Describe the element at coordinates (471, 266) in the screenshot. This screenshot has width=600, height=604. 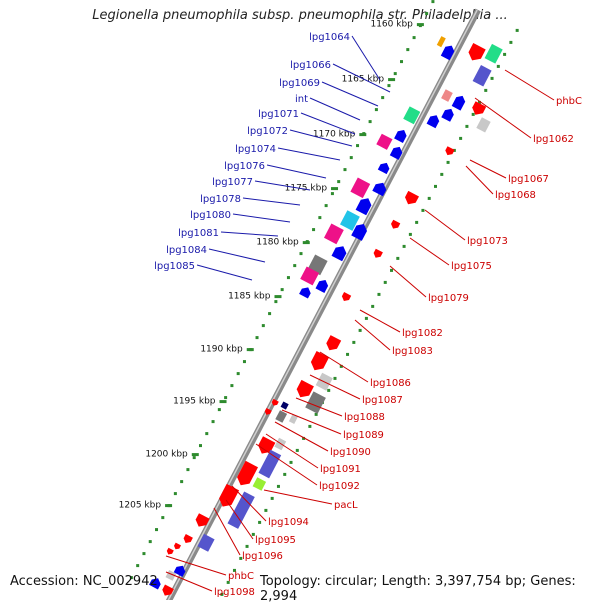
I see `gene-label-bottom: lpg1075` at that location.